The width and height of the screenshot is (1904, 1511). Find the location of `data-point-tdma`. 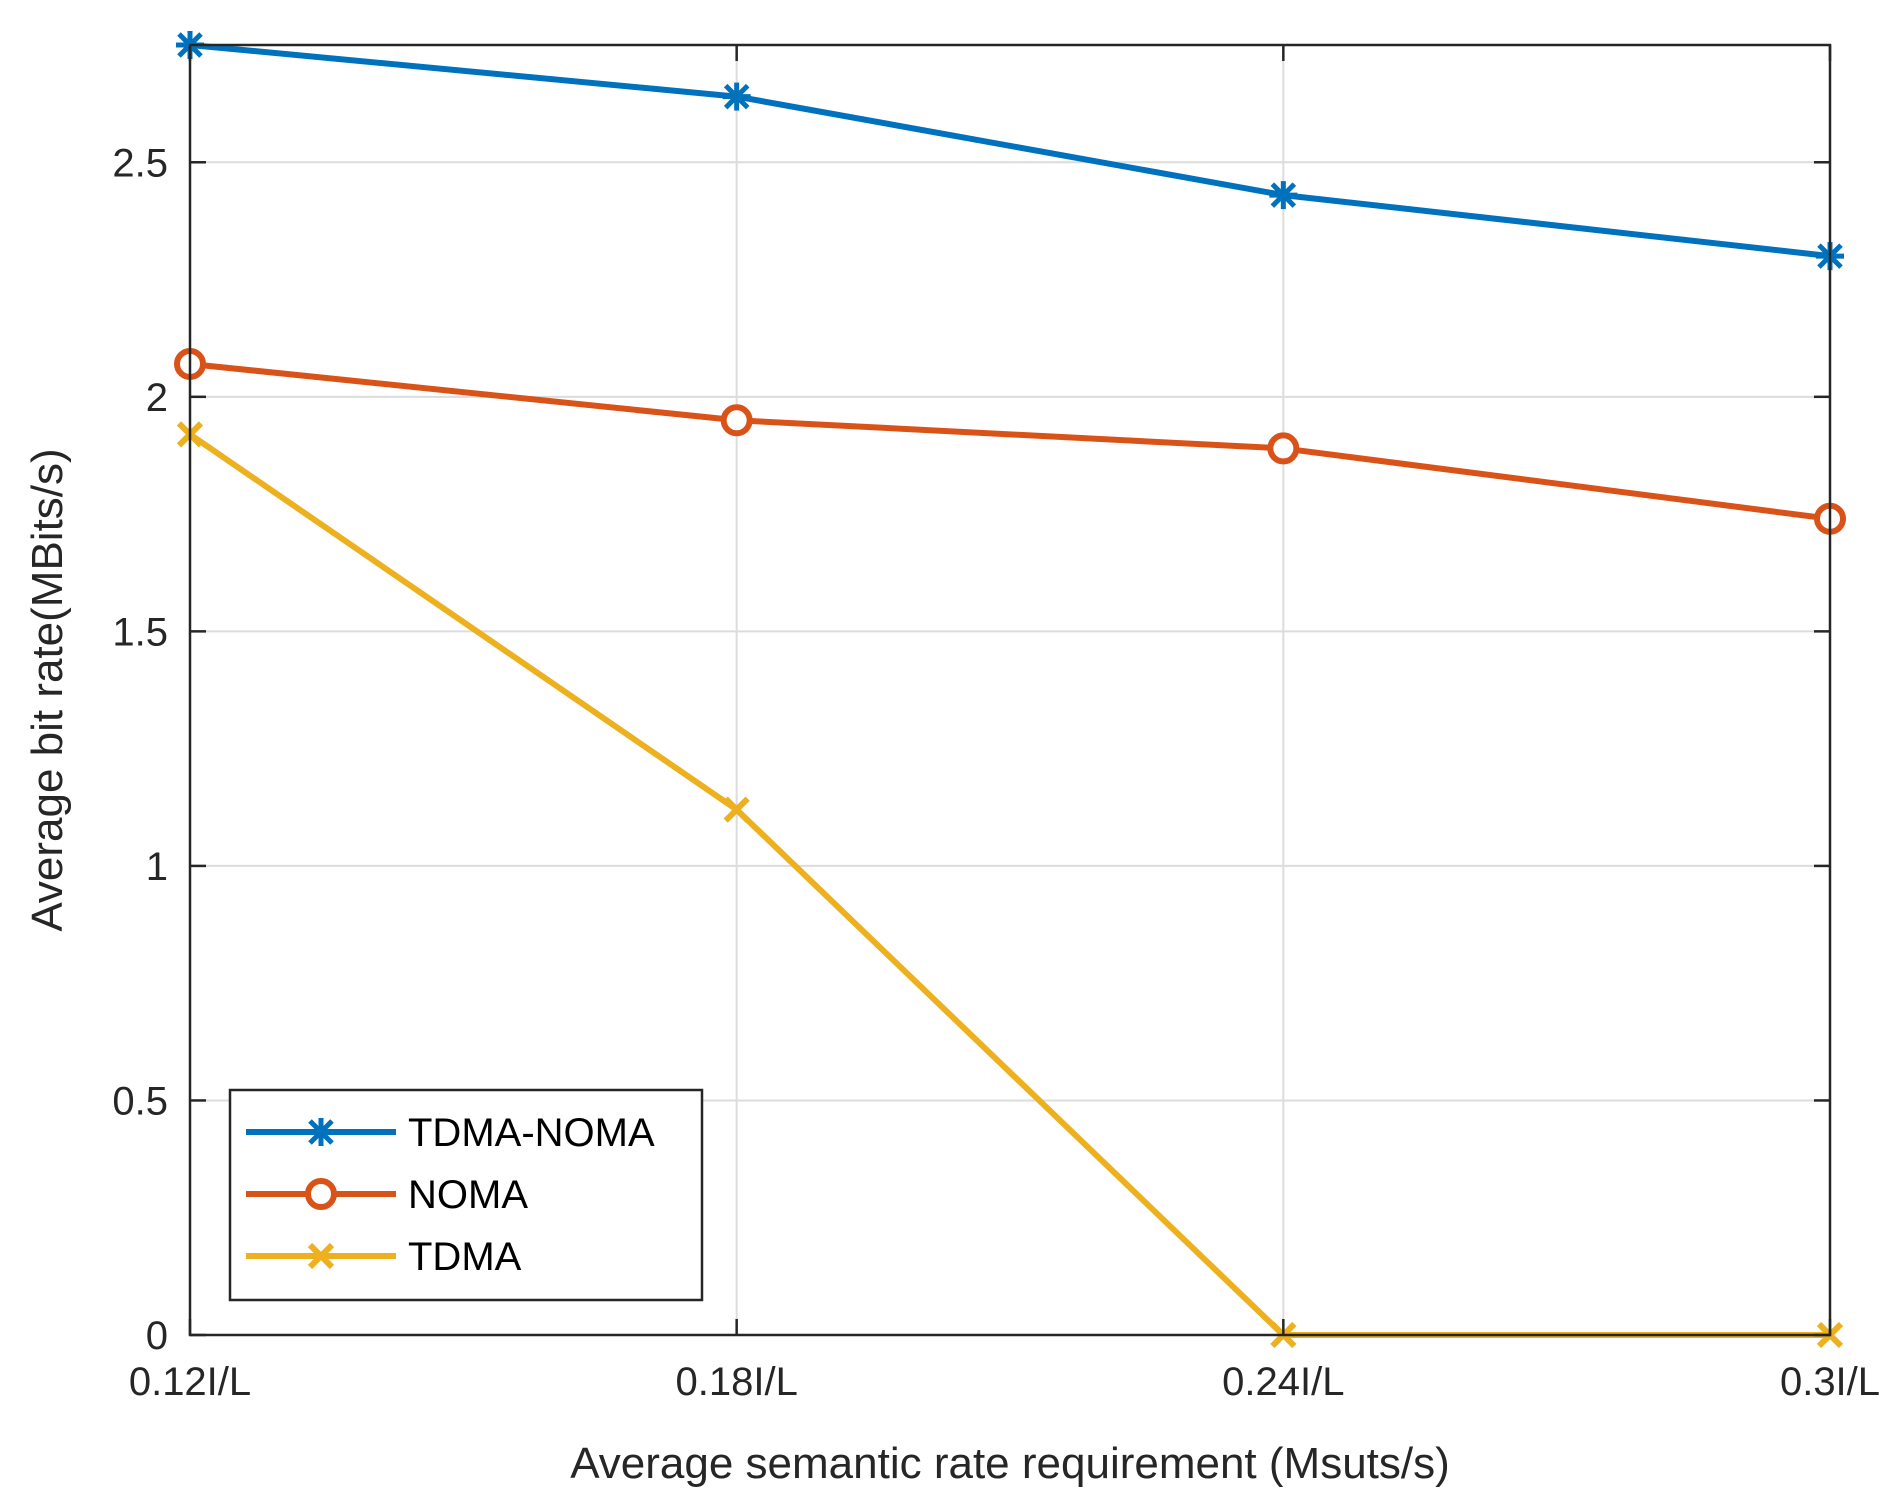

data-point-tdma is located at coordinates (736, 809).